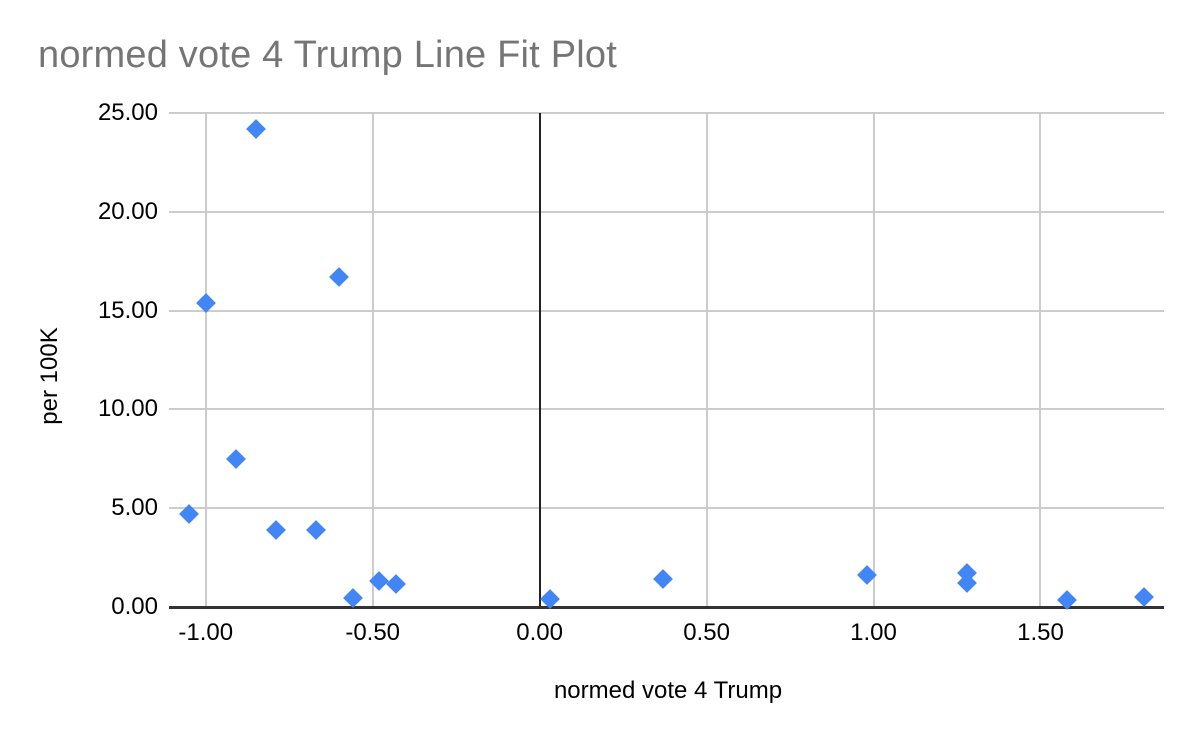 The height and width of the screenshot is (742, 1200). I want to click on chart-title: normed vote 4 Trump Line Fit Plot, so click(327, 55).